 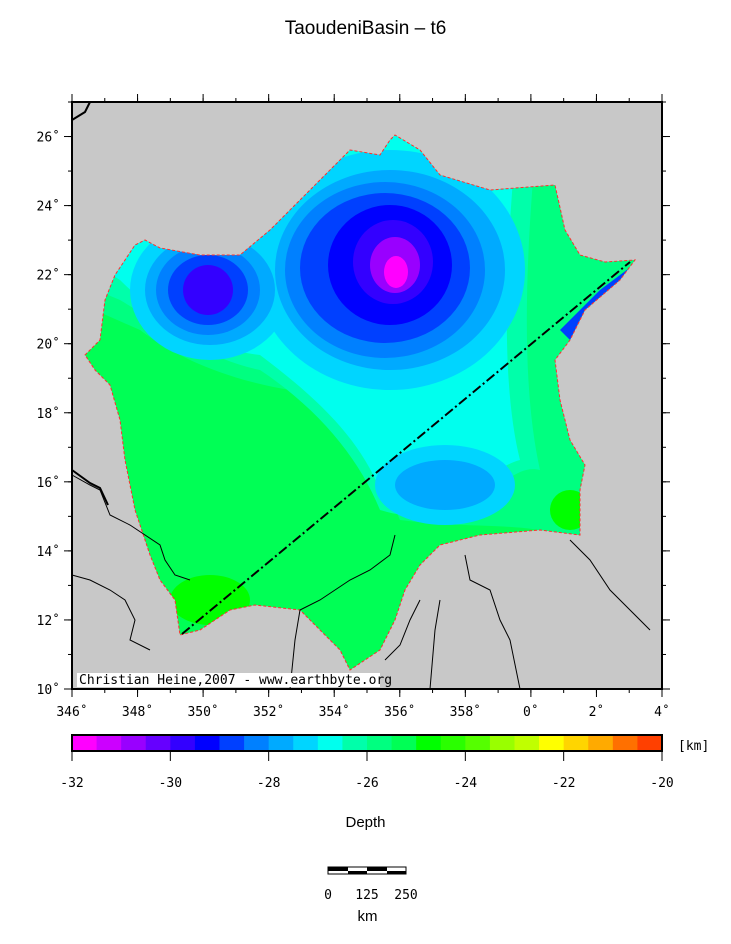 I want to click on scale-unit: km, so click(x=367, y=916).